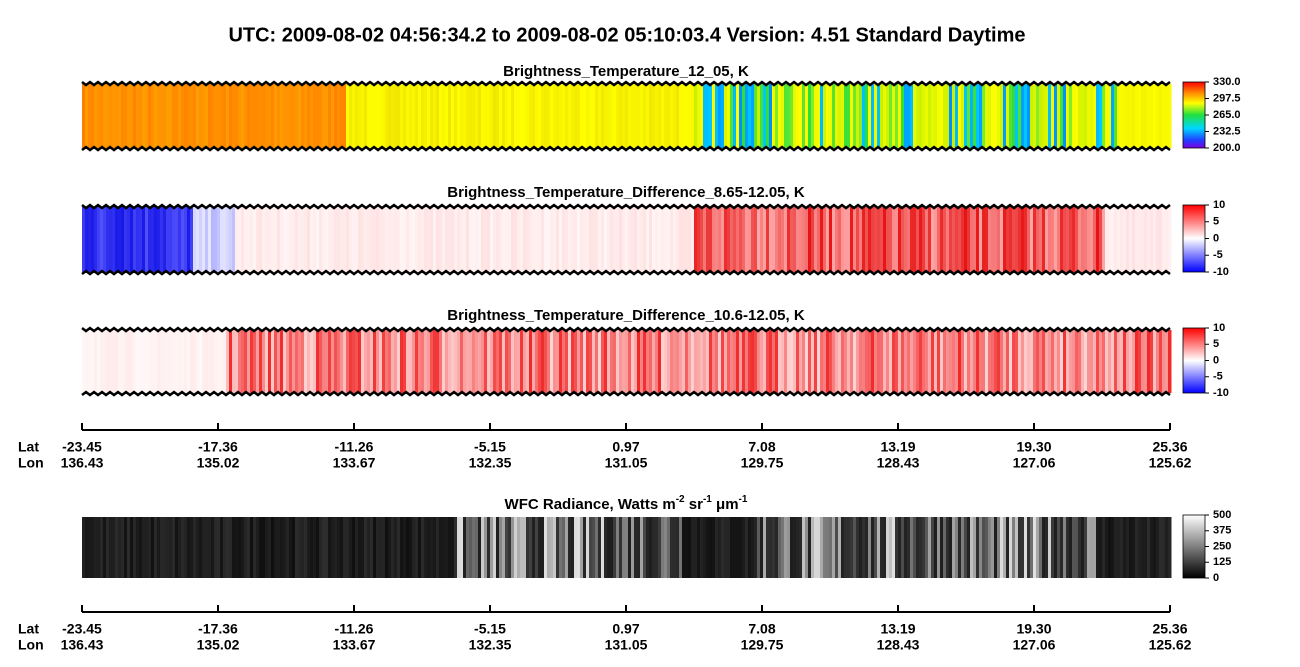  Describe the element at coordinates (897, 447) in the screenshot. I see `lat-tick-label: 13.19` at that location.